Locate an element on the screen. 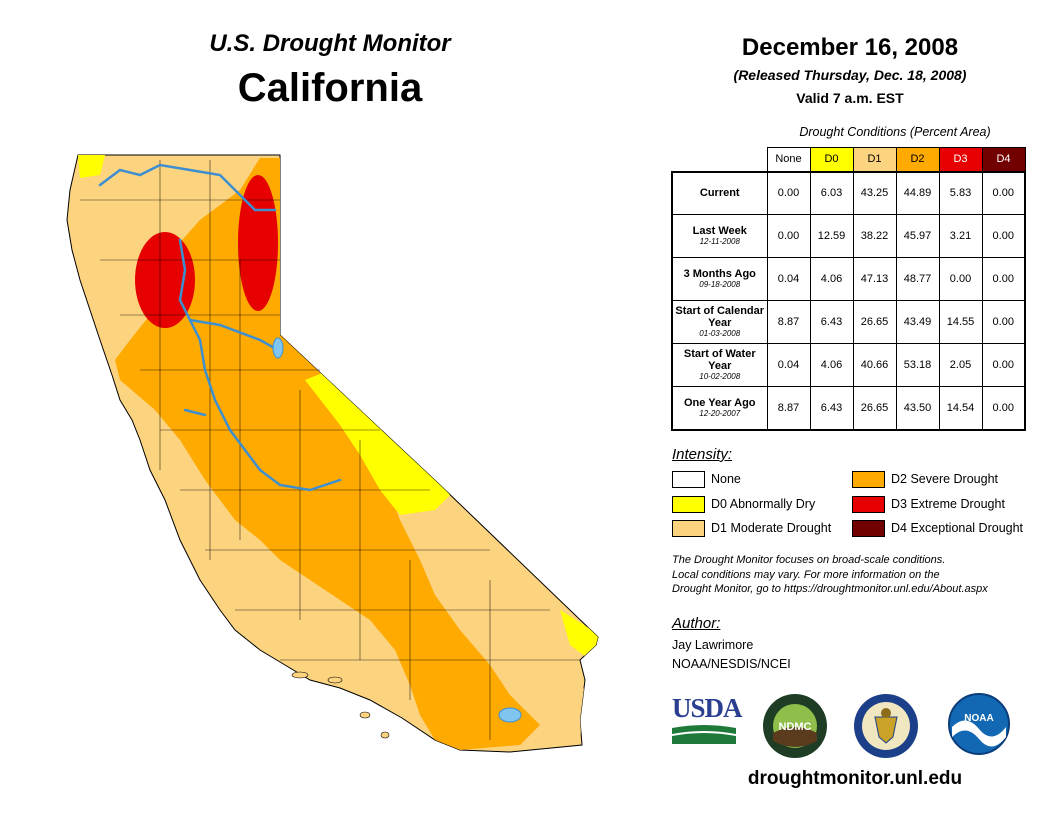  row-date: 12-11-2008 is located at coordinates (719, 241).